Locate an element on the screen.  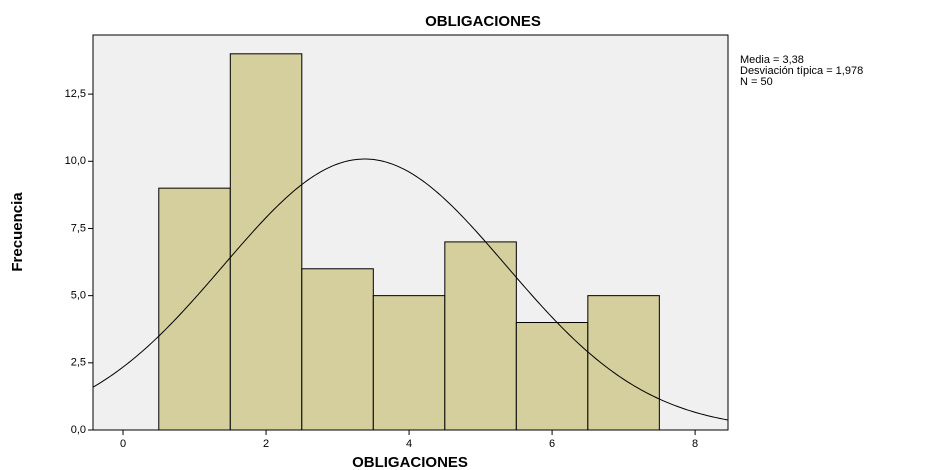
y-tick-label: 0,0 is located at coordinates (78, 430).